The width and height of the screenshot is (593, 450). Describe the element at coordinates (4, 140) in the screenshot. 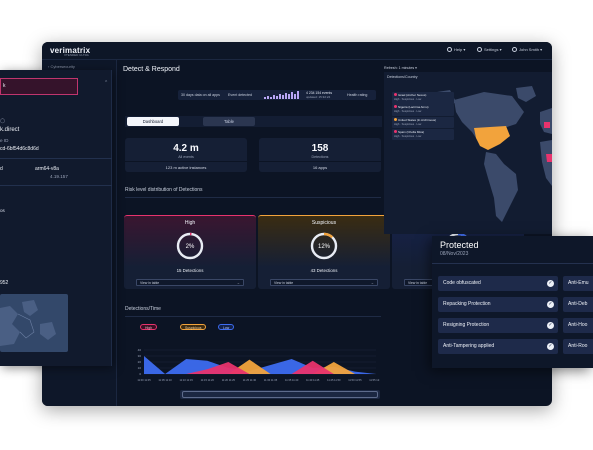

I see `id-label: e ID` at that location.